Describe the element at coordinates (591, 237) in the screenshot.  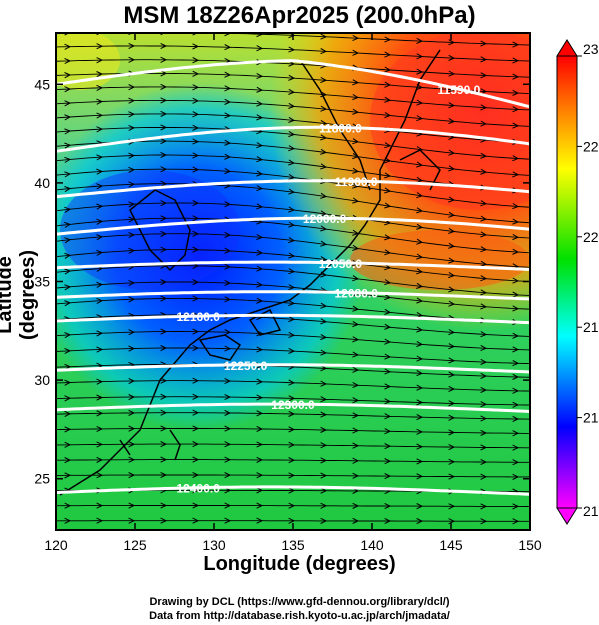
I see `colorbar-tick-label: 222` at that location.